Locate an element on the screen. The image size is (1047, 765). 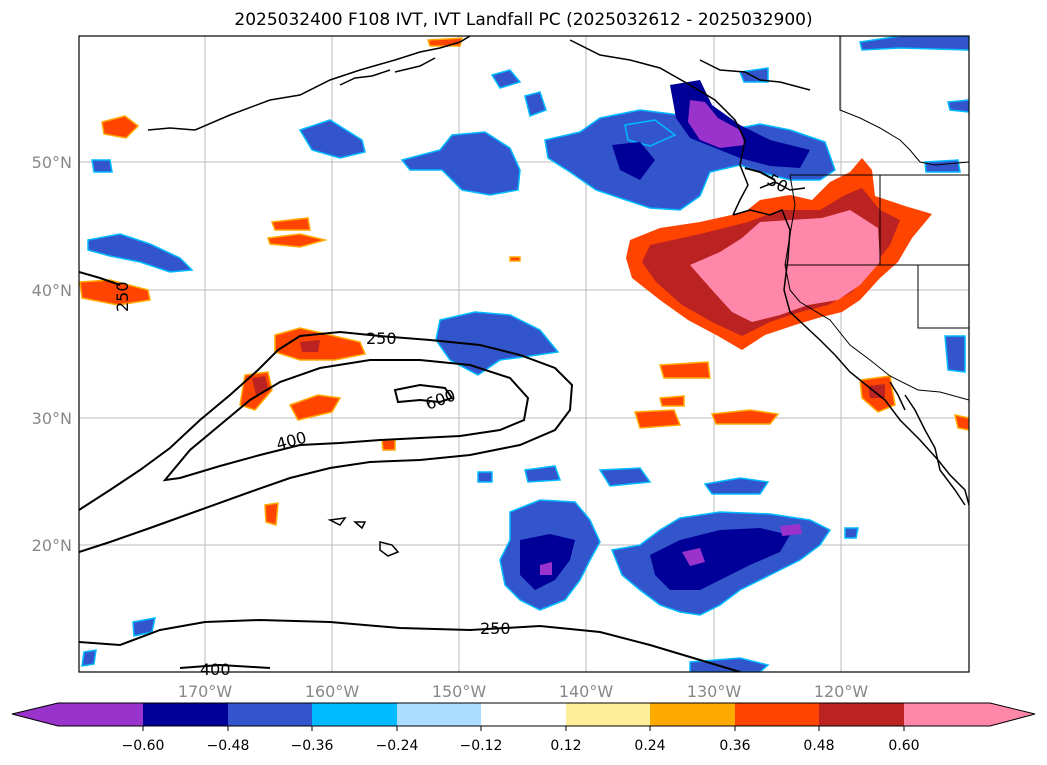
lon-label: 170°W is located at coordinates (205, 691).